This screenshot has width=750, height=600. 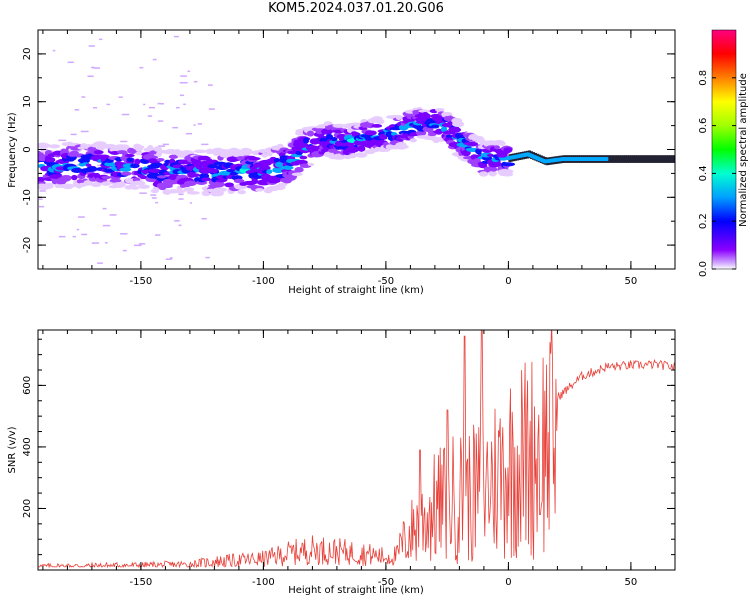 I want to click on snr-x-axis-label: Height of straight line (km), so click(x=356, y=590).